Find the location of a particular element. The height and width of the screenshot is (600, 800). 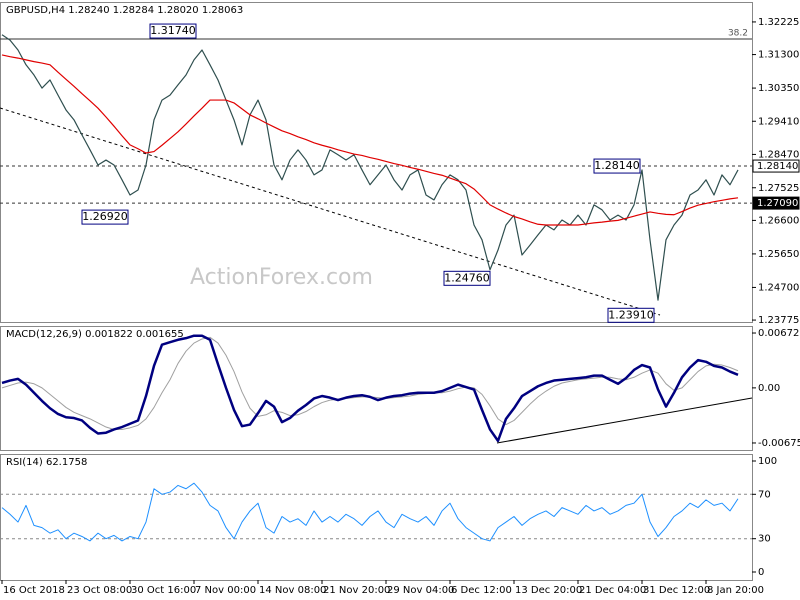

level-label: 38.2 is located at coordinates (738, 34).